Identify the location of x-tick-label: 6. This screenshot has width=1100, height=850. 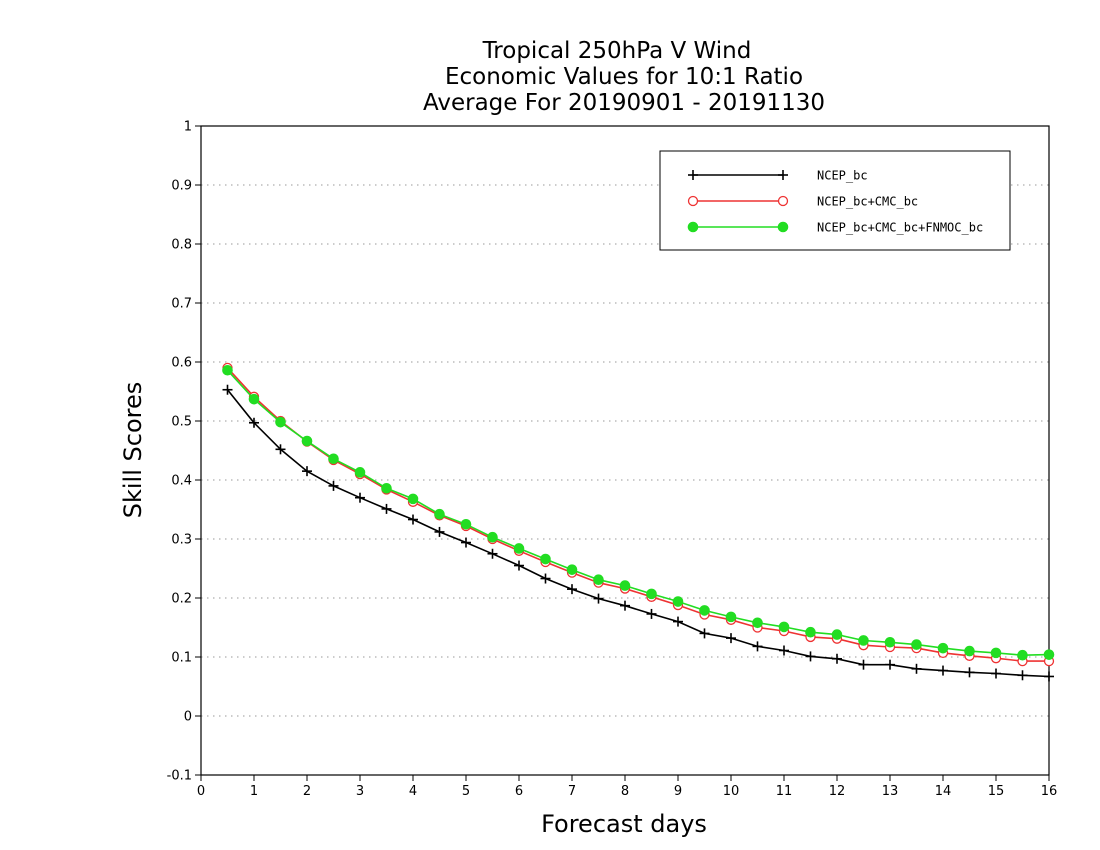
(519, 791).